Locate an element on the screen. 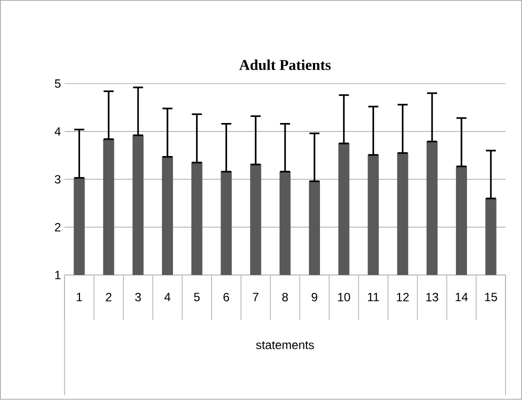 This screenshot has width=522, height=400. x-tick-label: 4 is located at coordinates (167, 297).